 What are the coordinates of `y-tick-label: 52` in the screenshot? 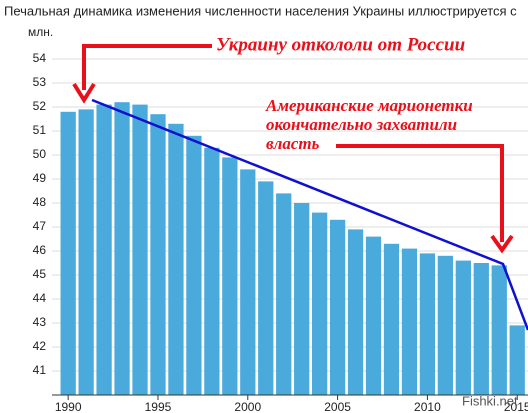 It's located at (40, 106).